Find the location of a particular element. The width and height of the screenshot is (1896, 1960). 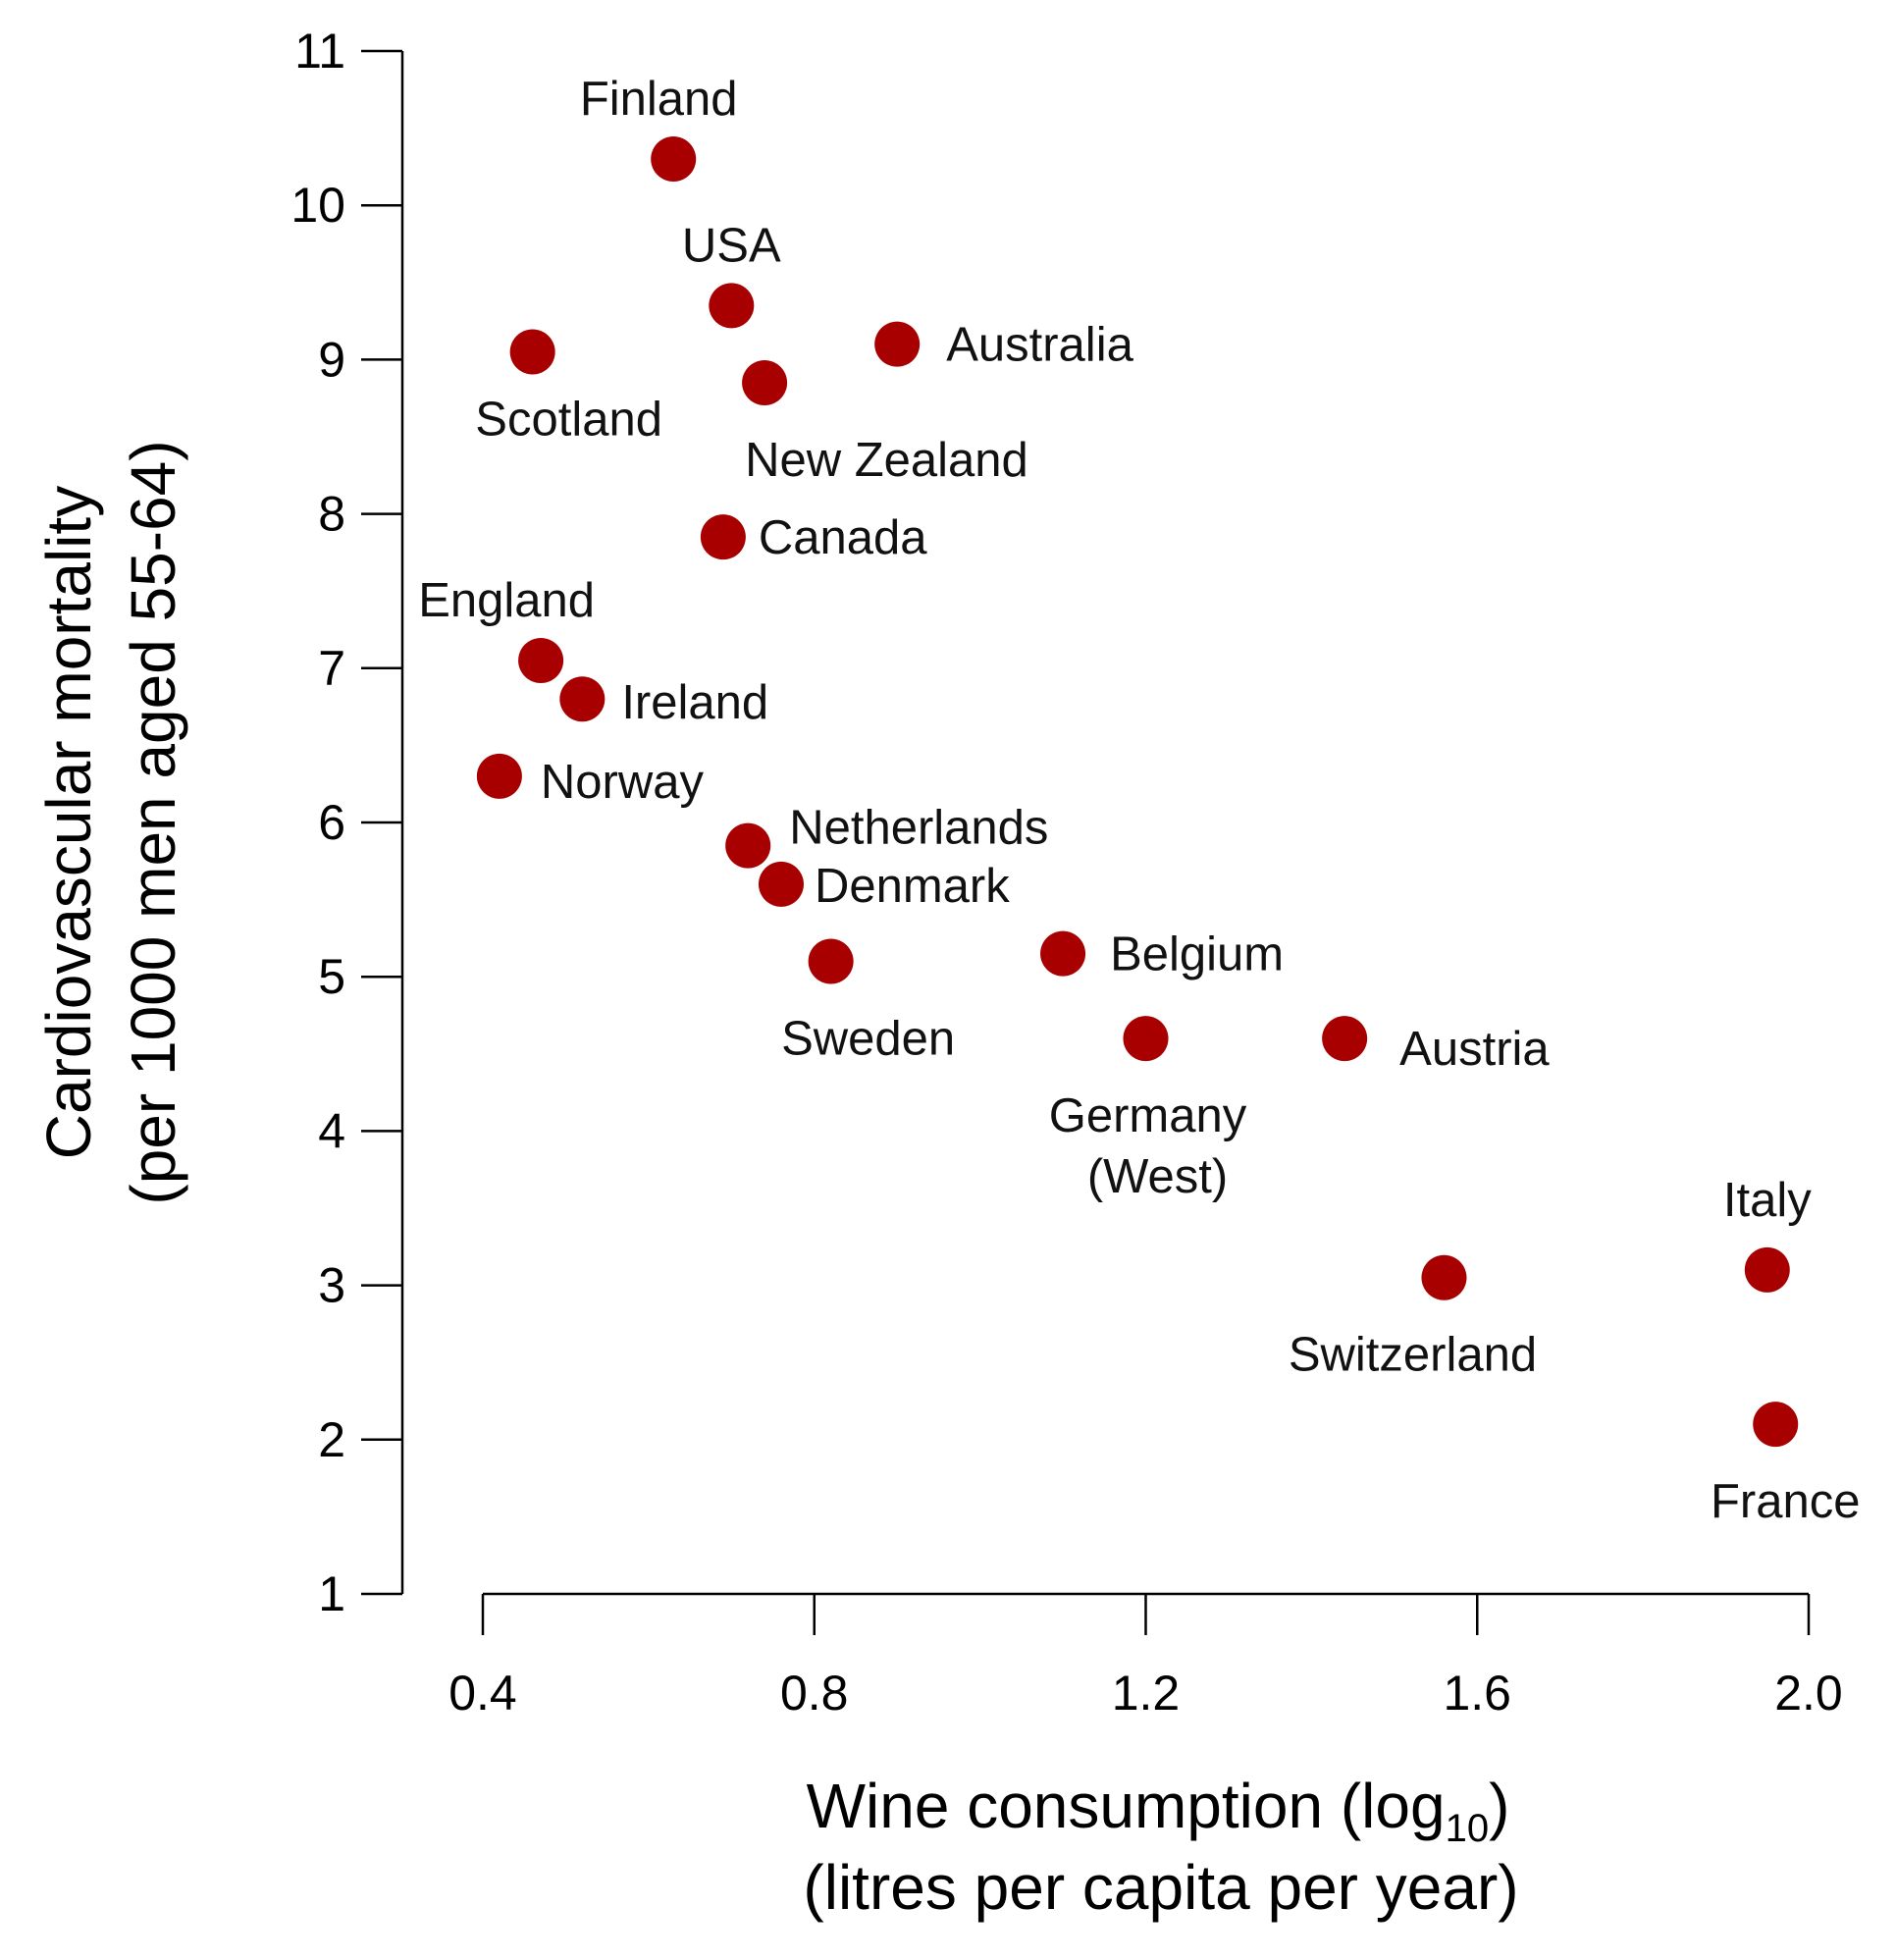

point-label: Italy is located at coordinates (1767, 1201).